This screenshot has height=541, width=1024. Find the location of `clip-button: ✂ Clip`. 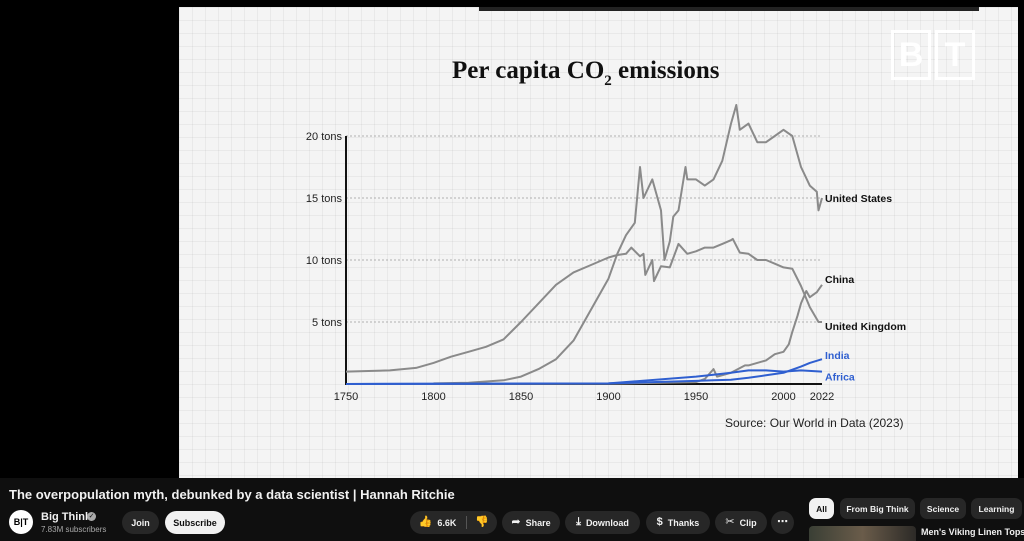

clip-button: ✂ Clip is located at coordinates (741, 522).